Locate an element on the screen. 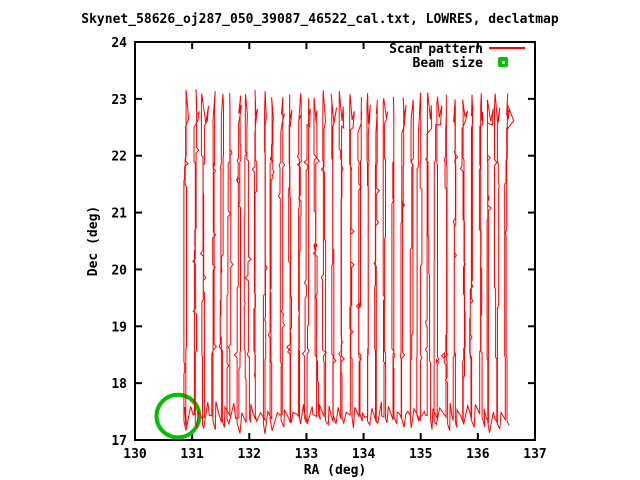 This screenshot has height=480, width=640. legend-label-scan-pattern: Scan pattern is located at coordinates (436, 49).